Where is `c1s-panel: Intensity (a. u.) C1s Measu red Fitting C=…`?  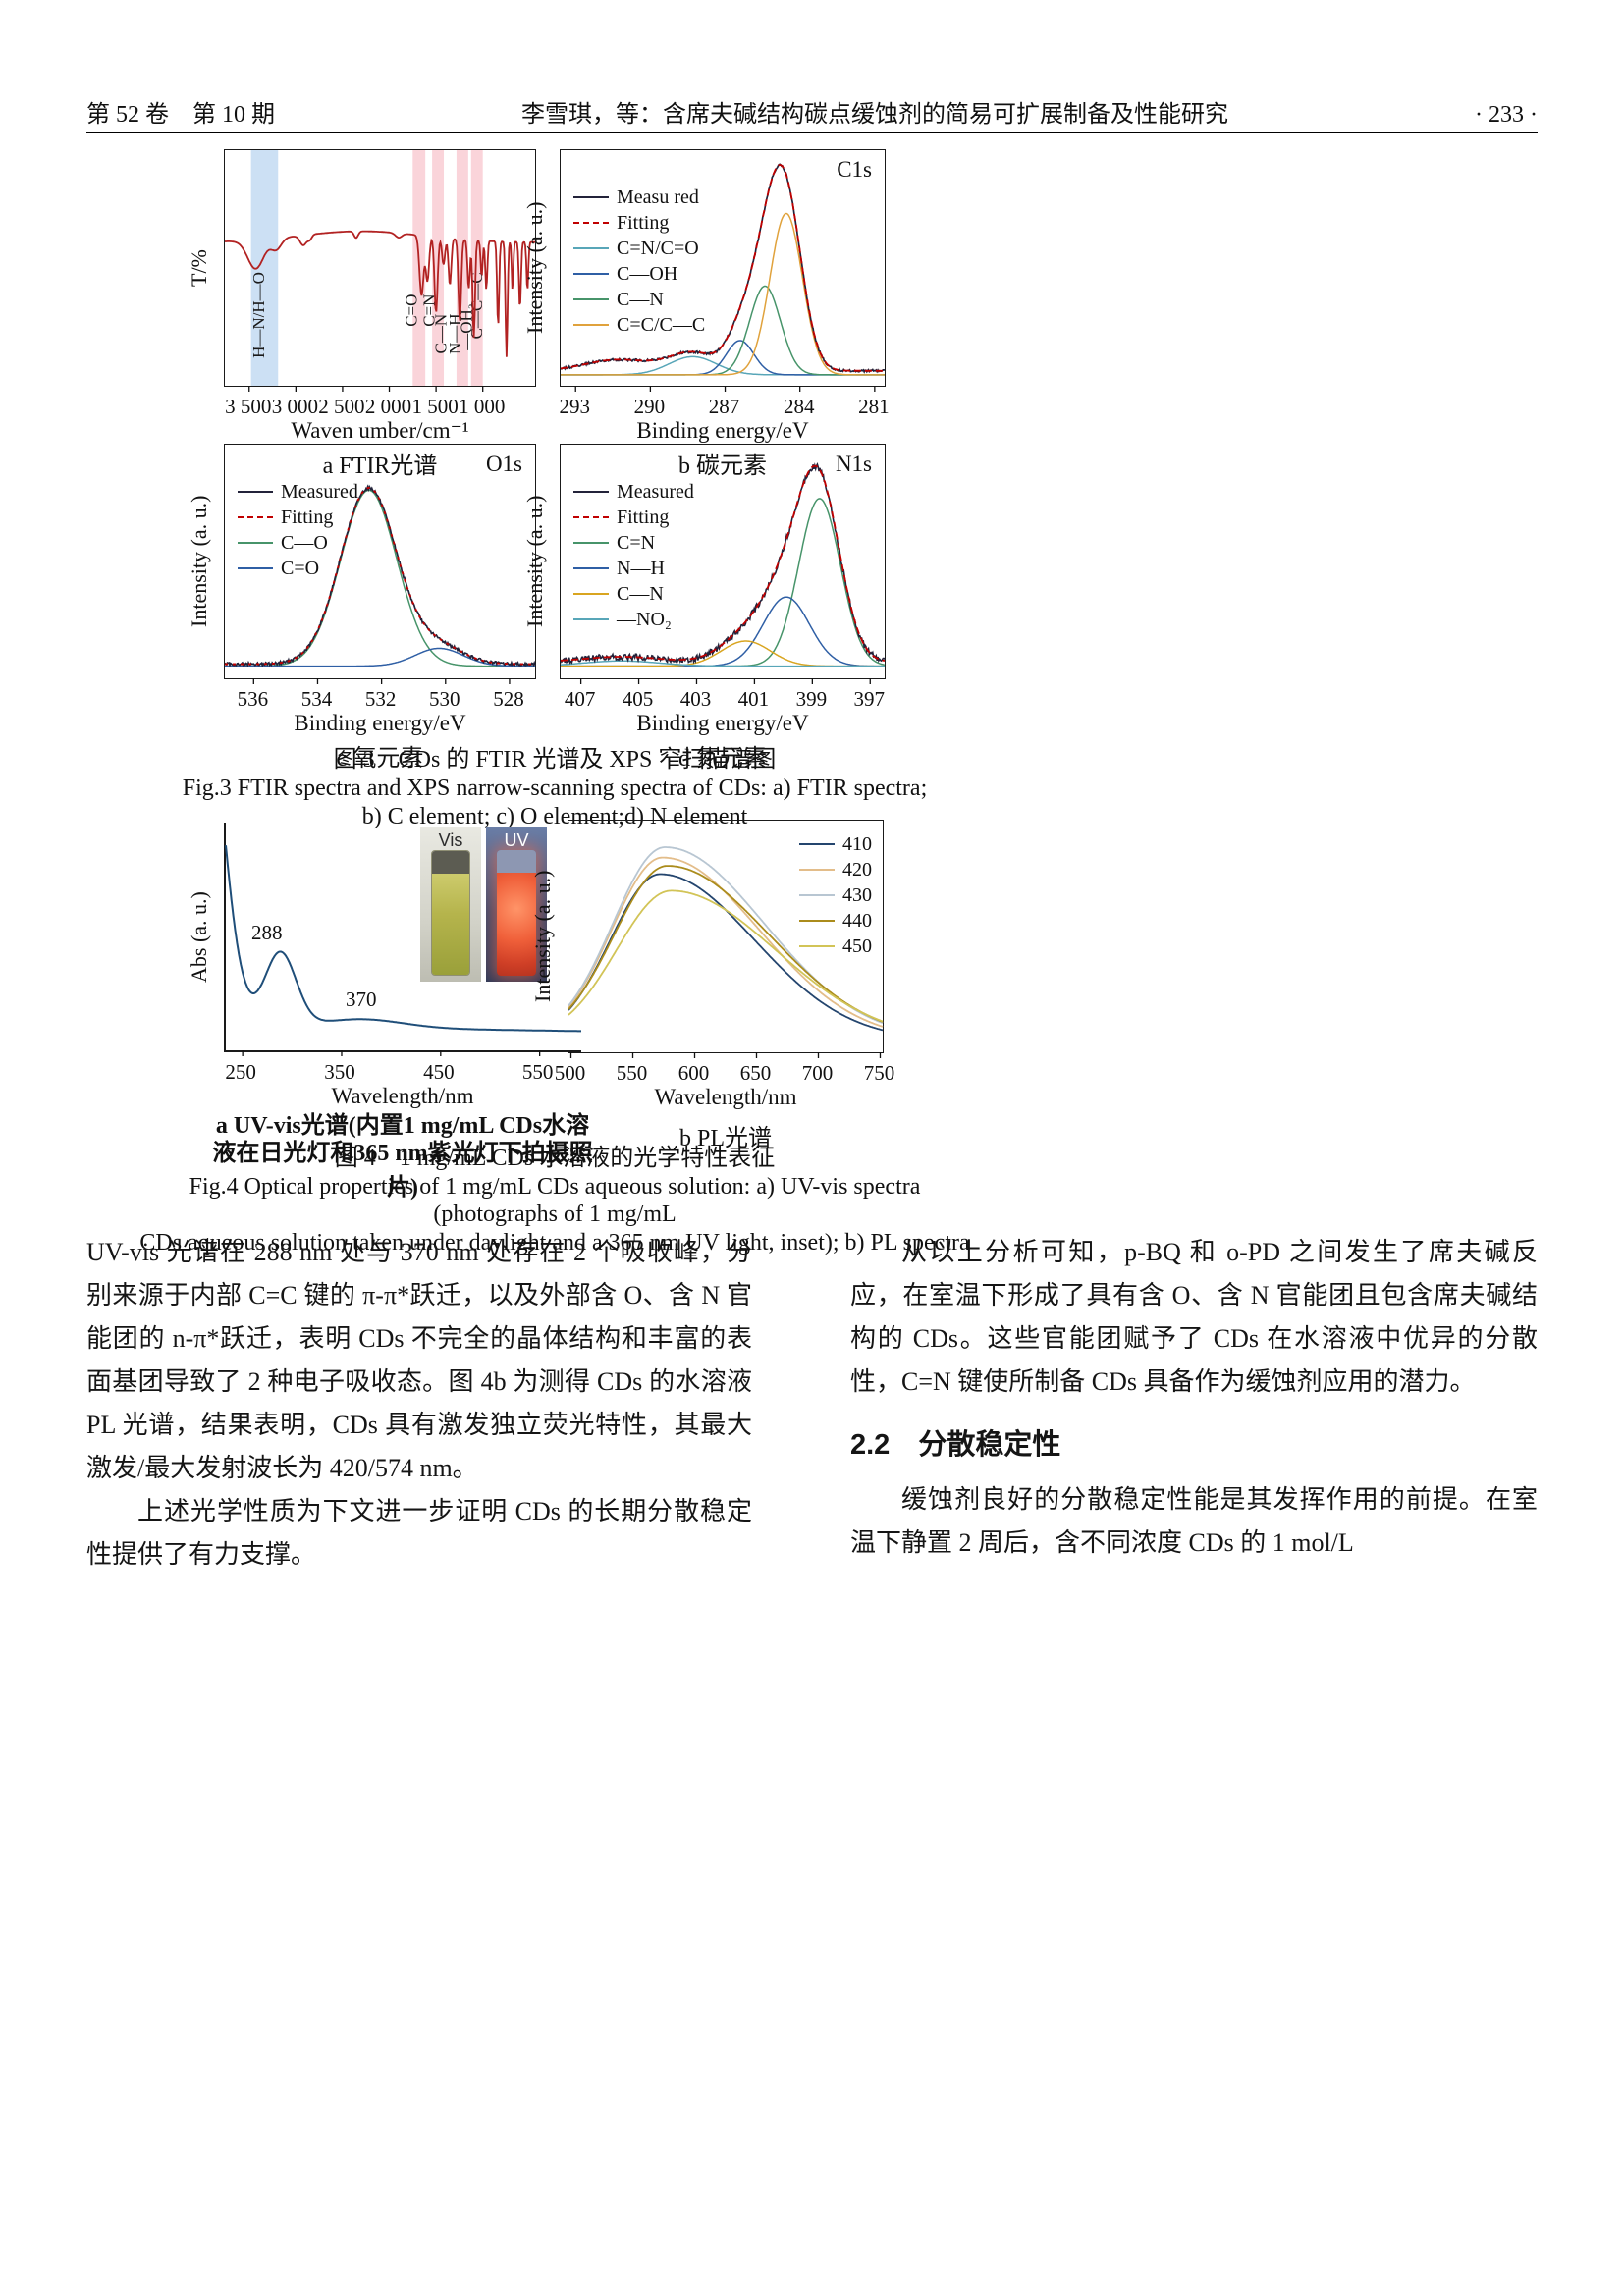 c1s-panel: Intensity (a. u.) C1s Measu red Fitting C=… is located at coordinates (706, 314).